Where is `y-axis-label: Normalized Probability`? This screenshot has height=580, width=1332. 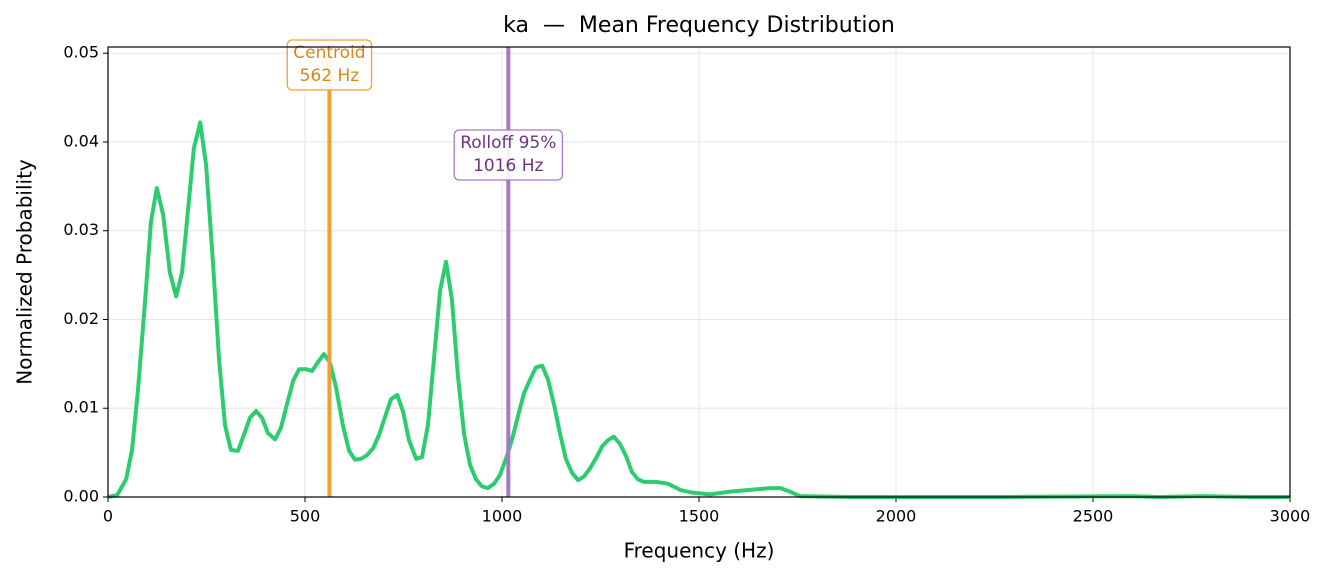 y-axis-label: Normalized Probability is located at coordinates (25, 272).